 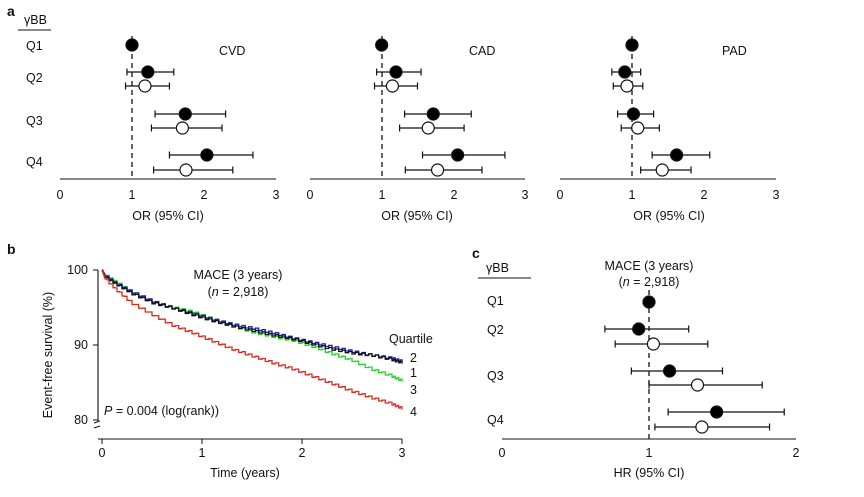 I want to click on cvd-q2-filled-point, so click(x=148, y=72).